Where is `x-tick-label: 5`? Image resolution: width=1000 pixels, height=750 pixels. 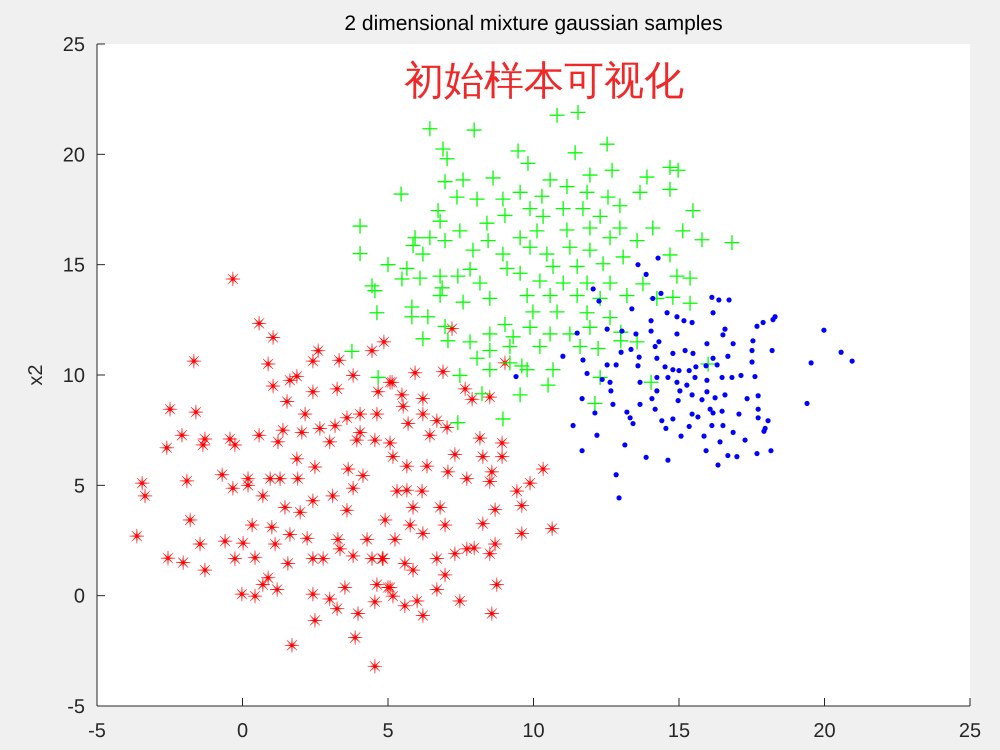
x-tick-label: 5 is located at coordinates (388, 731).